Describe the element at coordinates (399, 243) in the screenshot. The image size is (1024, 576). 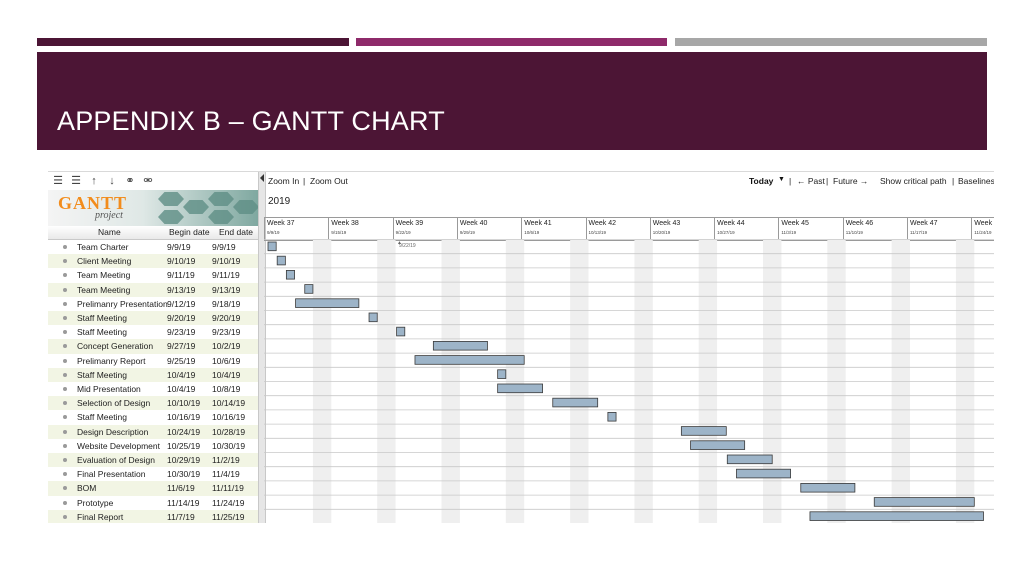
I see `today-marker-icon: ▲` at that location.